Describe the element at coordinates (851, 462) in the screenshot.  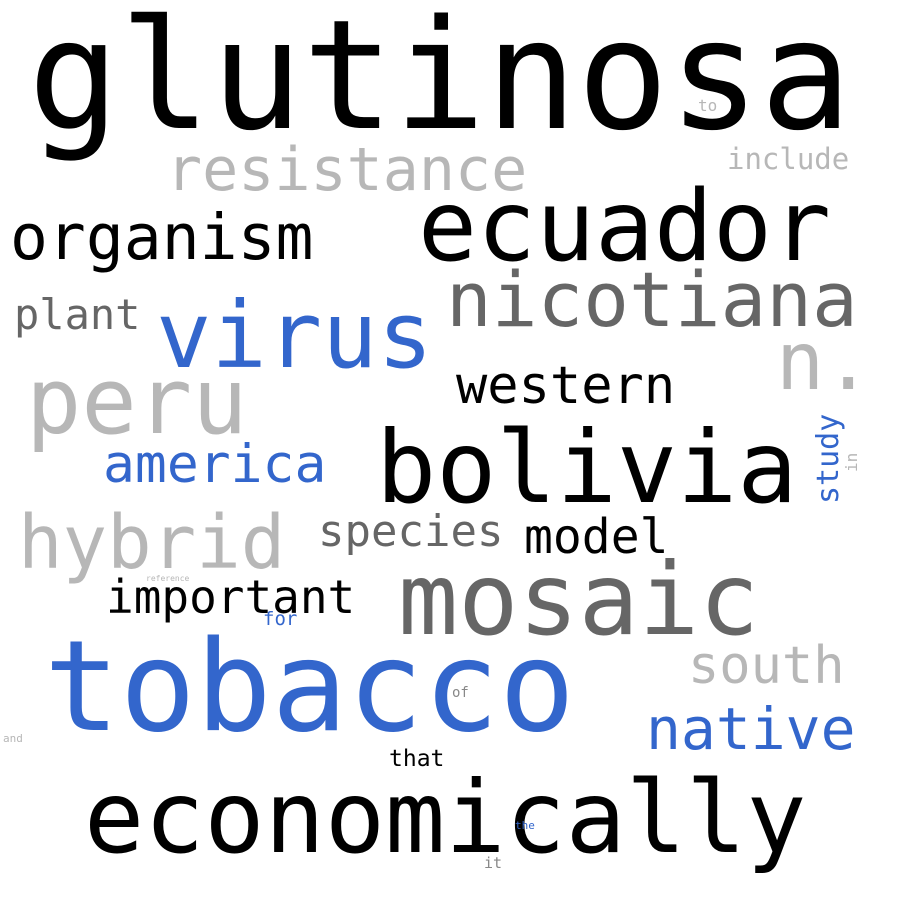
I see `word-in: in` at that location.